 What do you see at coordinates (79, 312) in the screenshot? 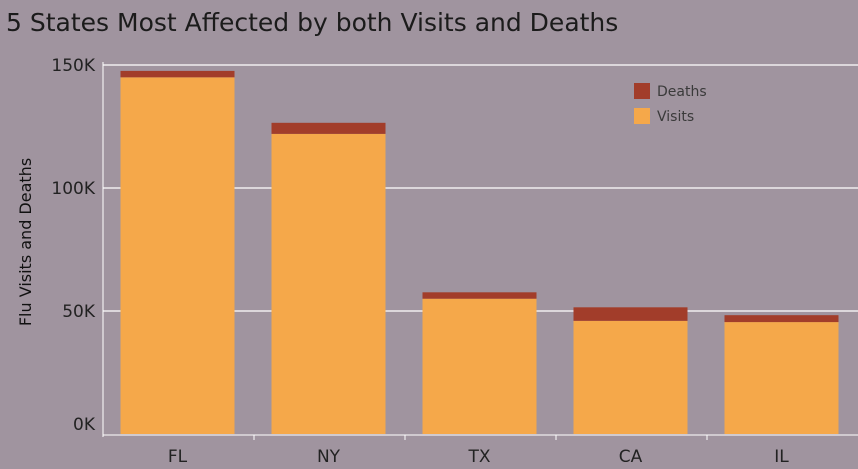
I see `y-tick-label: 50K` at bounding box center [79, 312].